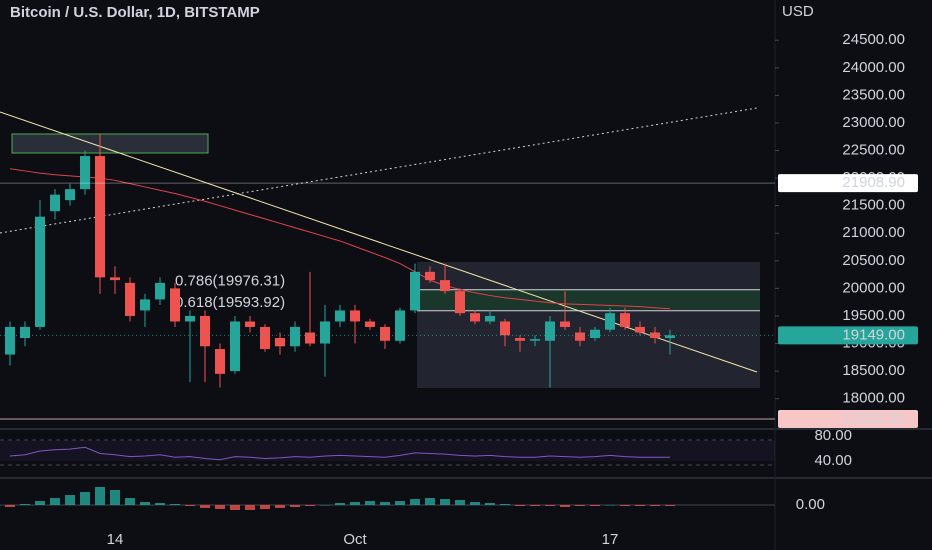  What do you see at coordinates (873, 315) in the screenshot?
I see `y-tick-label: 19500.00` at bounding box center [873, 315].